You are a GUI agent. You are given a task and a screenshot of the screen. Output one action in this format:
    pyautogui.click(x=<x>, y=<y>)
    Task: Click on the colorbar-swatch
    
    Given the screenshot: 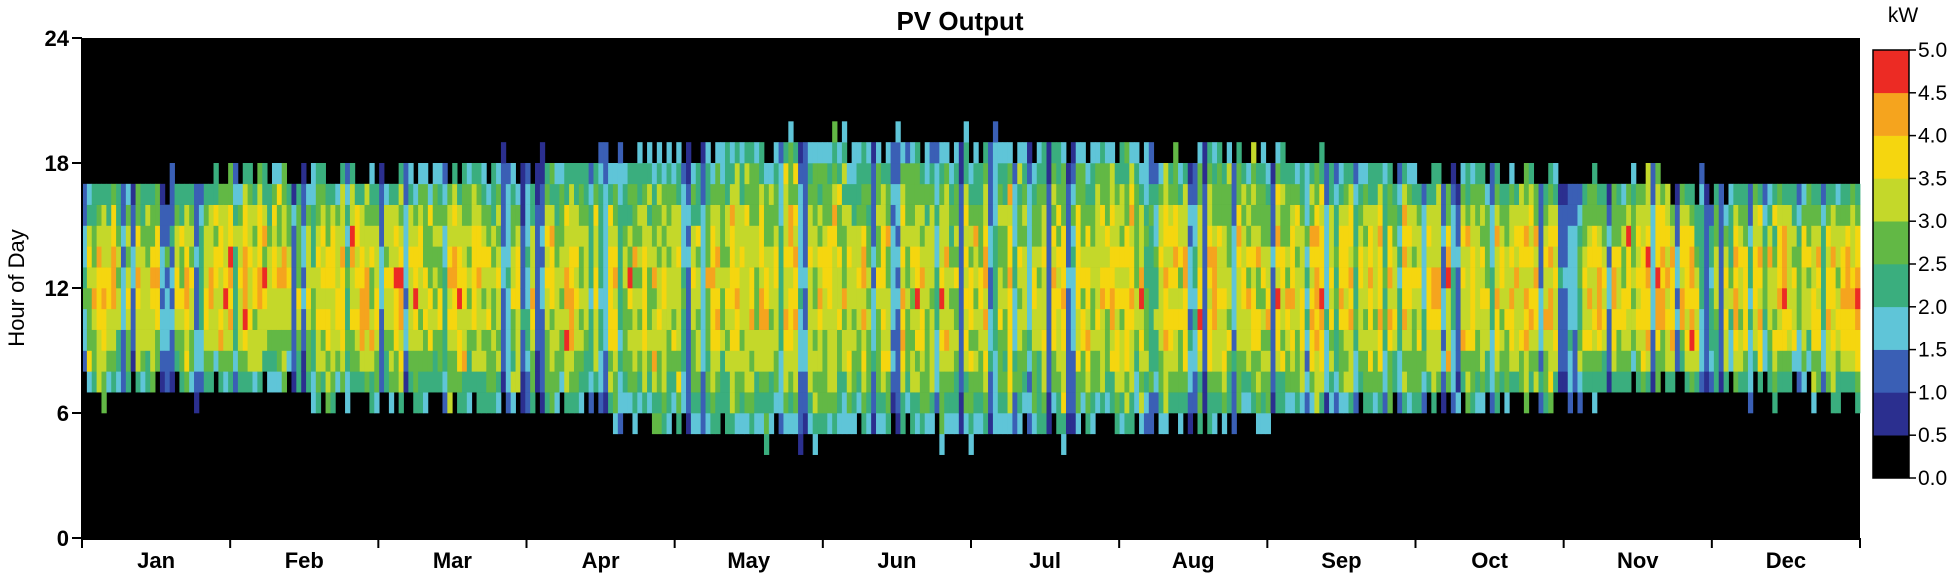 What is the action you would take?
    pyautogui.click(x=1891, y=114)
    